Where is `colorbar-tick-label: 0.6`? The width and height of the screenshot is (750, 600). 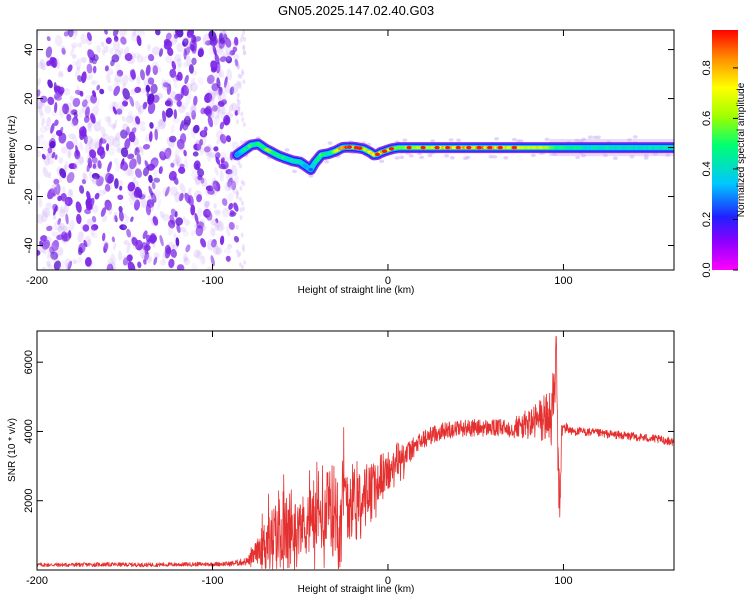 colorbar-tick-label: 0.6 is located at coordinates (707, 118).